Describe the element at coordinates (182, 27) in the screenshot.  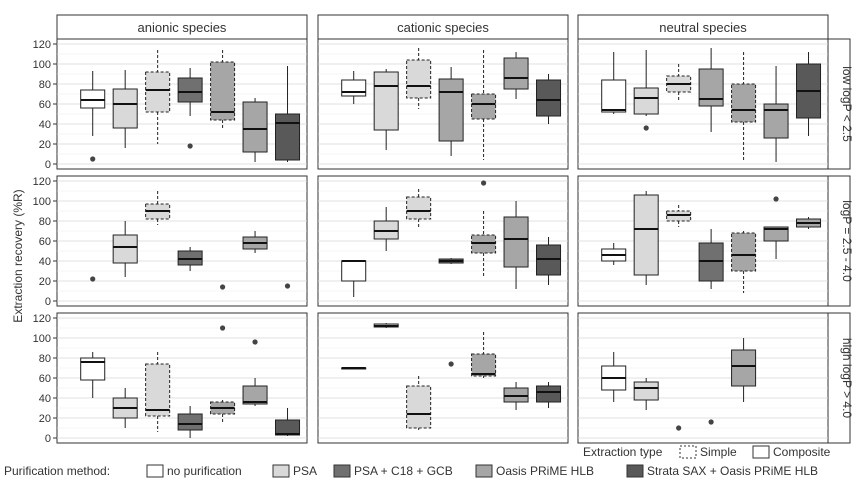
I see `facet-column-label: anionic species` at that location.